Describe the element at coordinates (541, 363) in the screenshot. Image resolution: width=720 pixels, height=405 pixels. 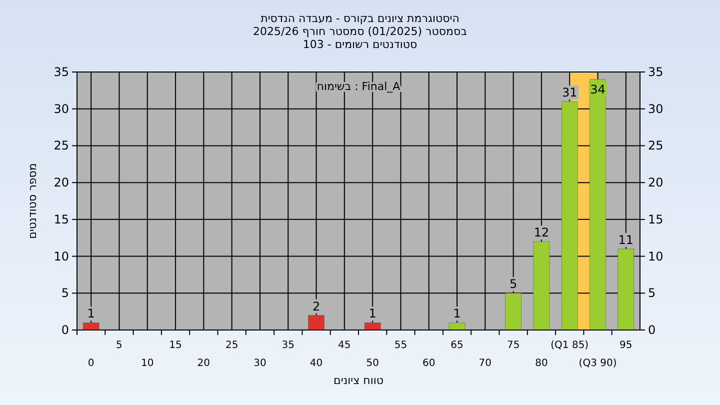
I see `x-tick-label: 80` at that location.